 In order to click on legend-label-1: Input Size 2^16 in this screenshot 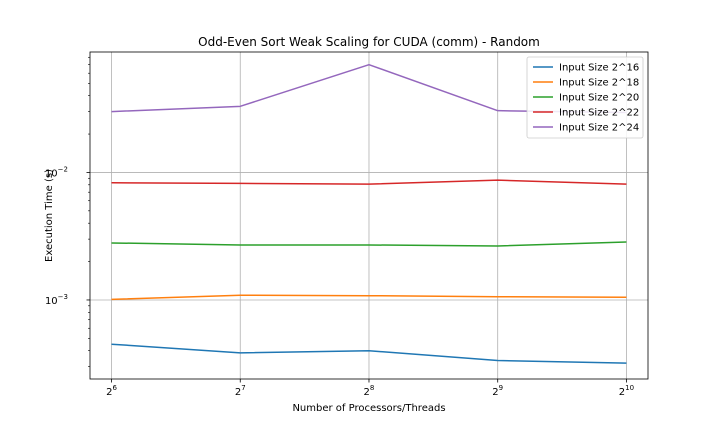, I will do `click(599, 68)`.